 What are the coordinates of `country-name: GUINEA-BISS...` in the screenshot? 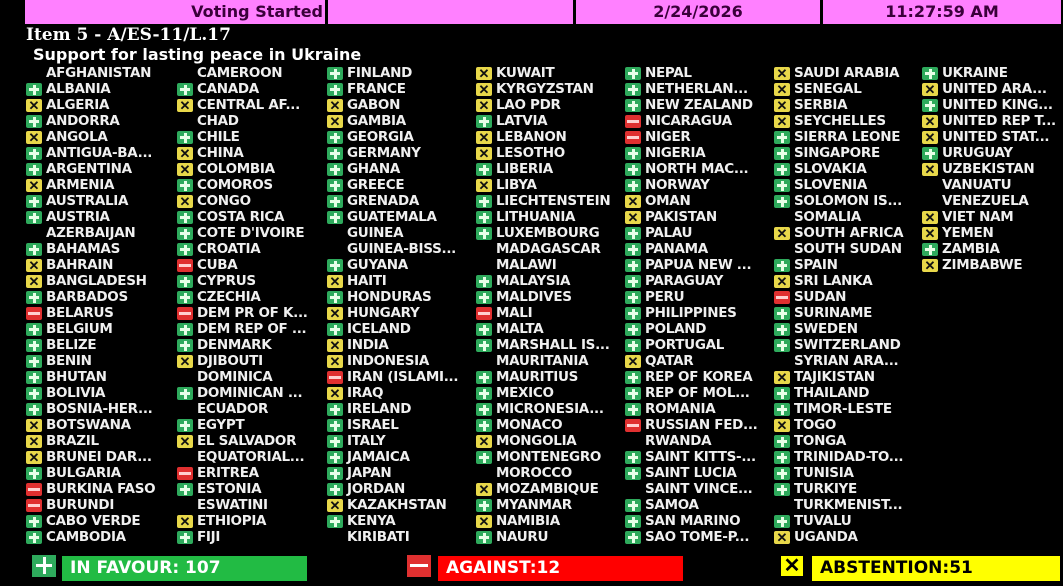 It's located at (401, 249).